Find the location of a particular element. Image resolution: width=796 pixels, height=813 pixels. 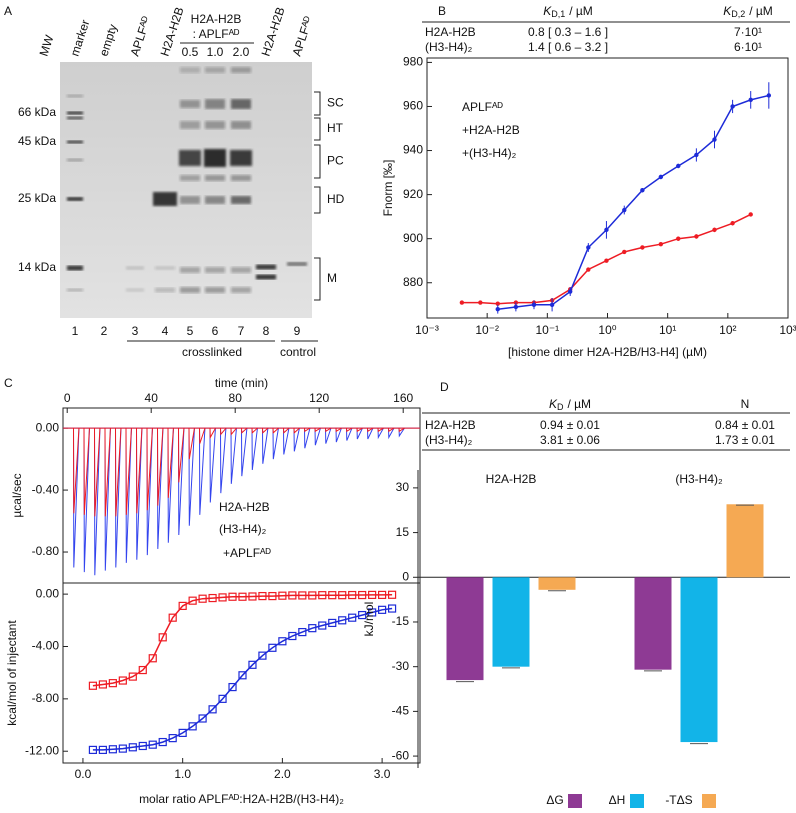

subscript: D,1 is located at coordinates (558, 14).